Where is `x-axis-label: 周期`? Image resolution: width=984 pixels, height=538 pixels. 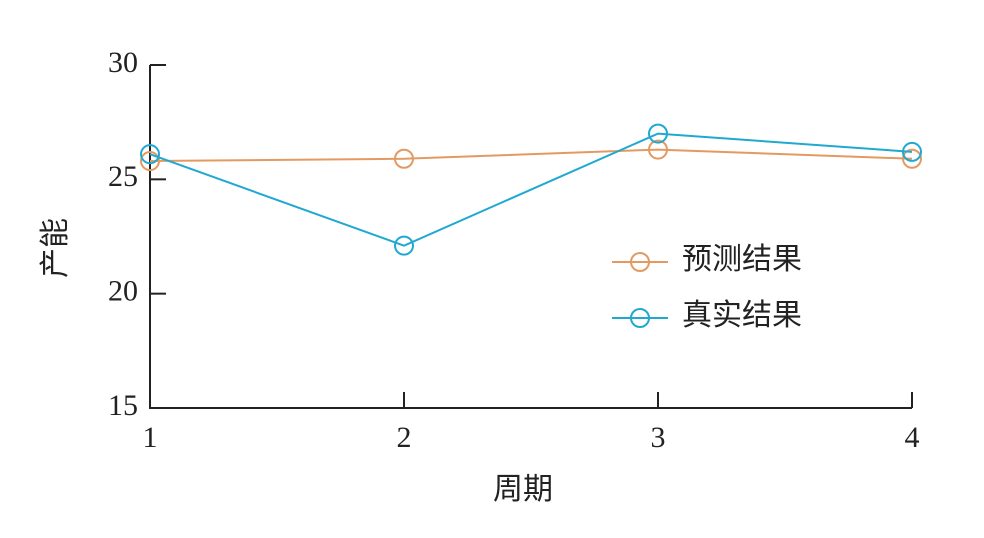 x-axis-label: 周期 is located at coordinates (523, 489).